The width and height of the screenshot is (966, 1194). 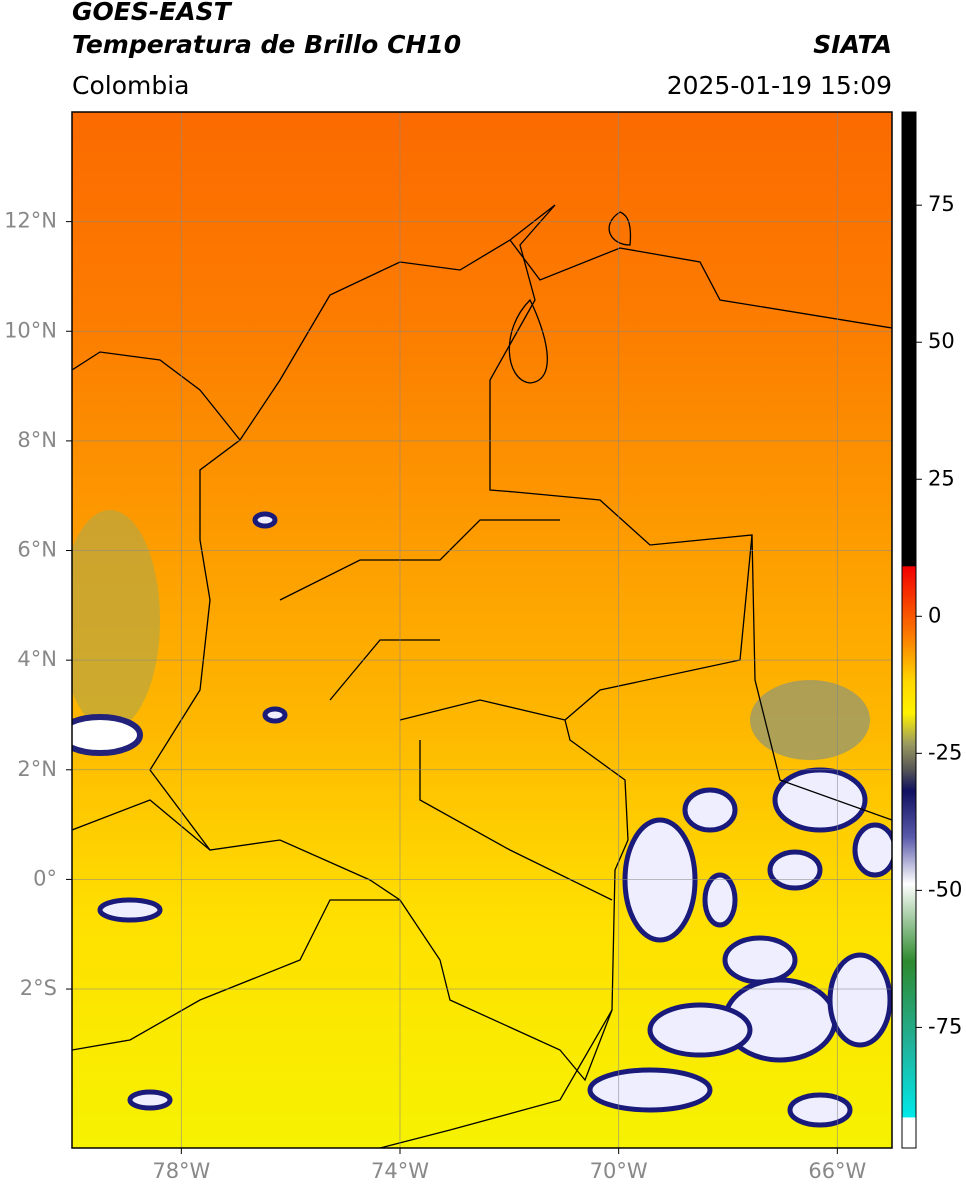 I want to click on region: Colombia, so click(x=130, y=85).